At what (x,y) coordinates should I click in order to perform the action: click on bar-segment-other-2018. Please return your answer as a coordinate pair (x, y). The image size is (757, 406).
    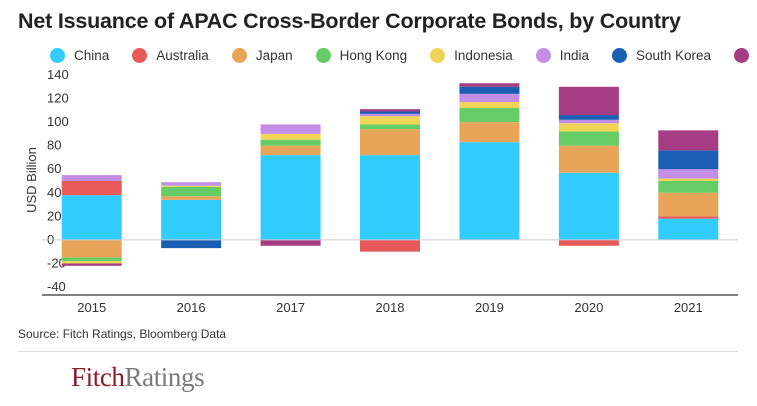
    Looking at the image, I should click on (390, 110).